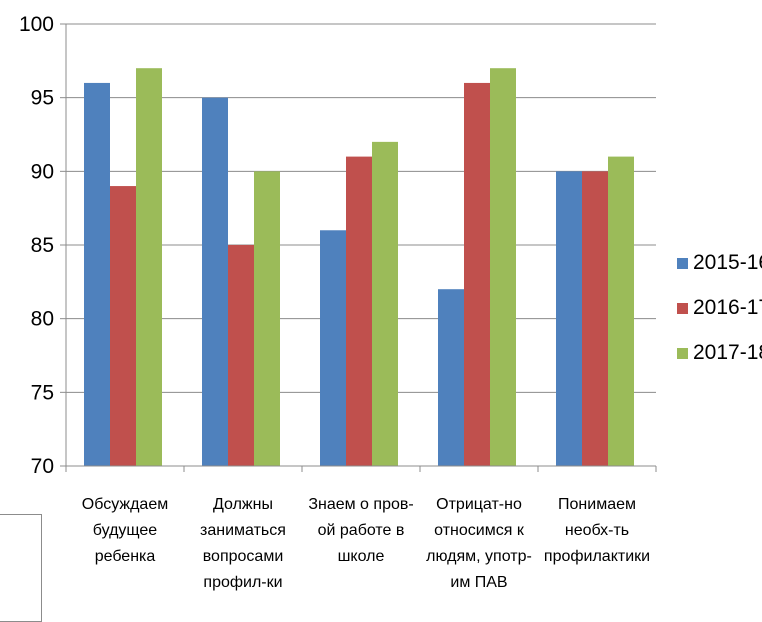 The width and height of the screenshot is (762, 622). Describe the element at coordinates (727, 307) in the screenshot. I see `legend-label-2016-17: 2016-17` at that location.